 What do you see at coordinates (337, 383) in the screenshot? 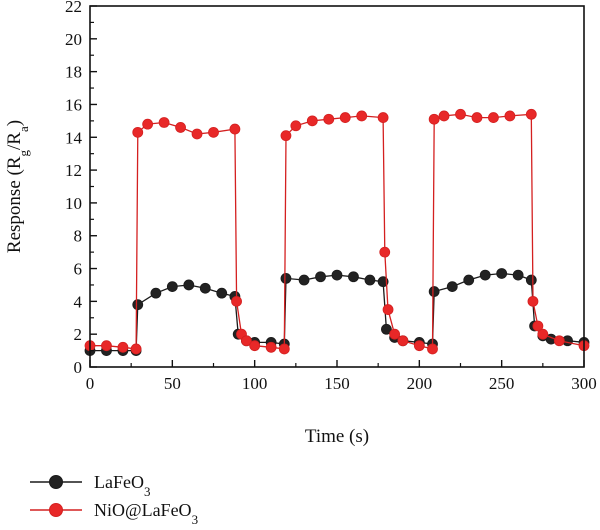
I see `x-tick-label: 150` at bounding box center [337, 383].